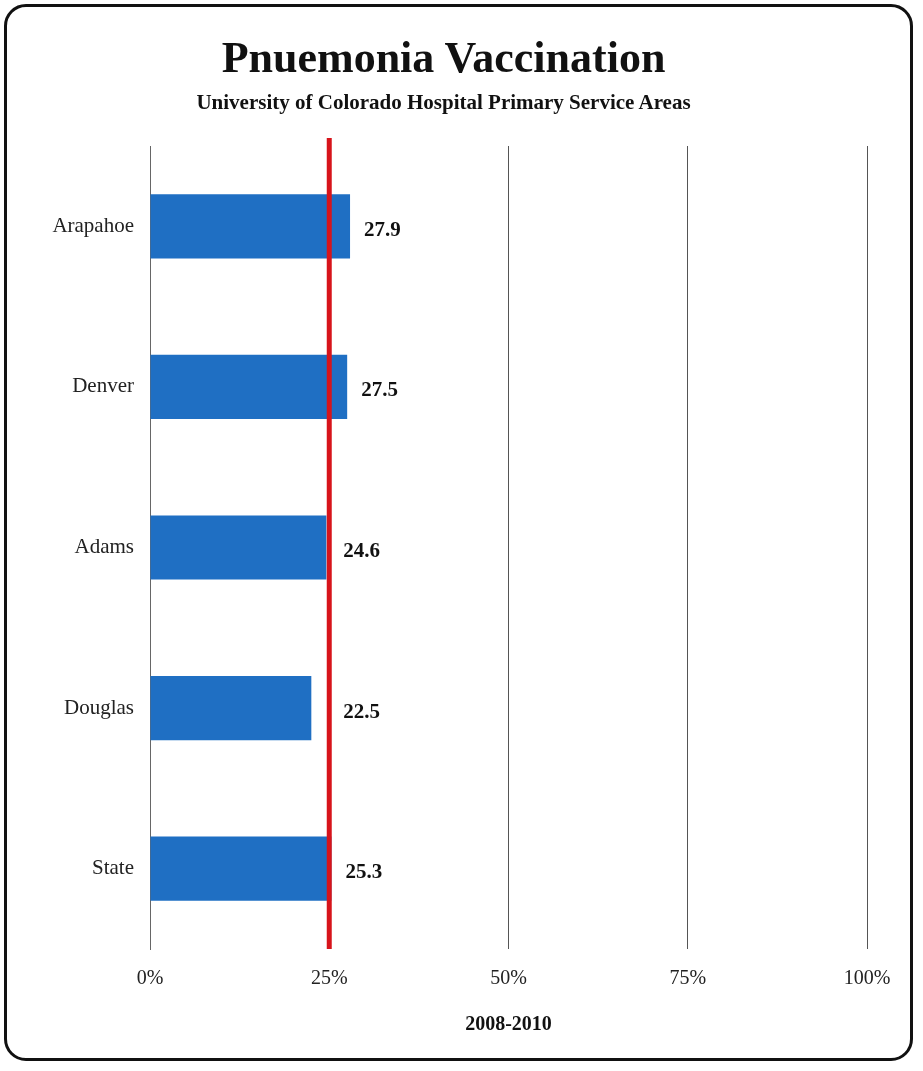  What do you see at coordinates (150, 977) in the screenshot?
I see `x-tick-label: 0%` at bounding box center [150, 977].